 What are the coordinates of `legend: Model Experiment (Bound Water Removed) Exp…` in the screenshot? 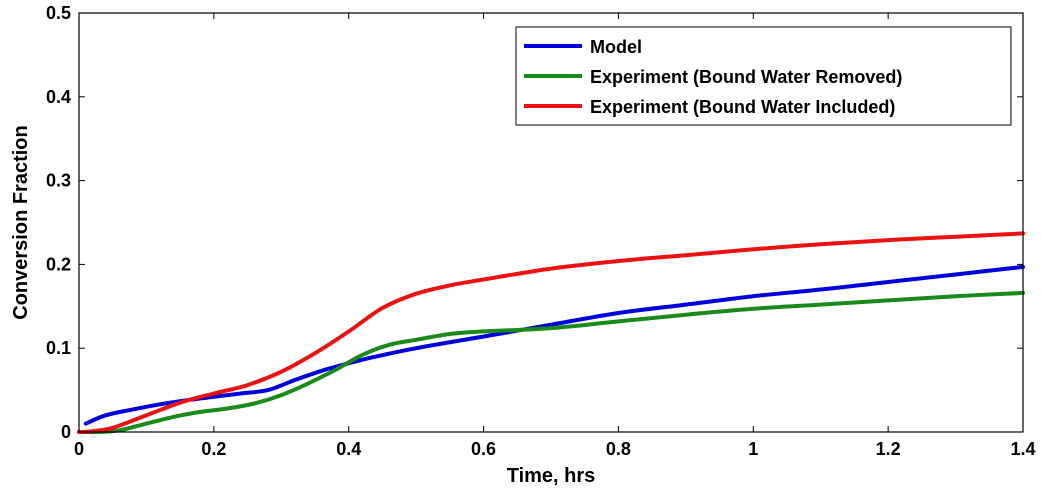 It's located at (763, 76).